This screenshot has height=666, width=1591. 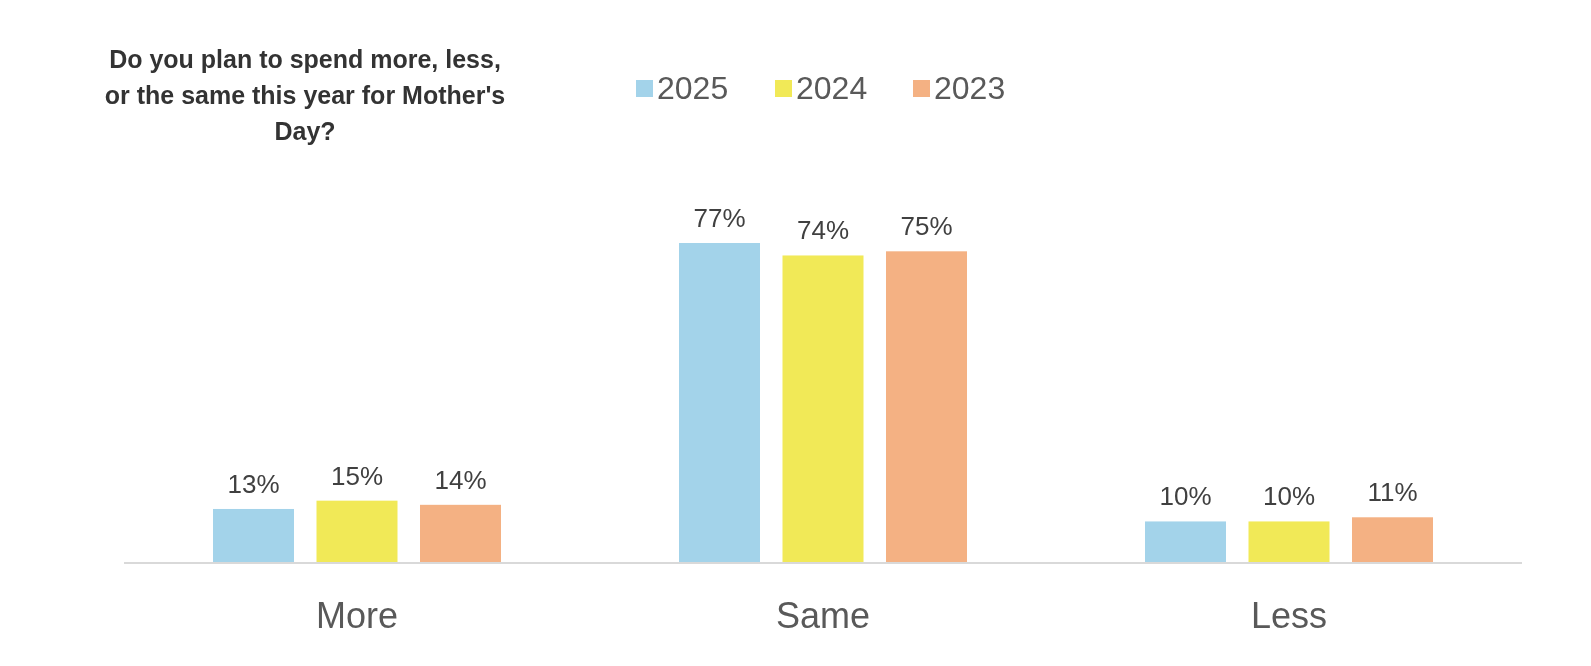 What do you see at coordinates (823, 615) in the screenshot?
I see `x-tick-label: Same` at bounding box center [823, 615].